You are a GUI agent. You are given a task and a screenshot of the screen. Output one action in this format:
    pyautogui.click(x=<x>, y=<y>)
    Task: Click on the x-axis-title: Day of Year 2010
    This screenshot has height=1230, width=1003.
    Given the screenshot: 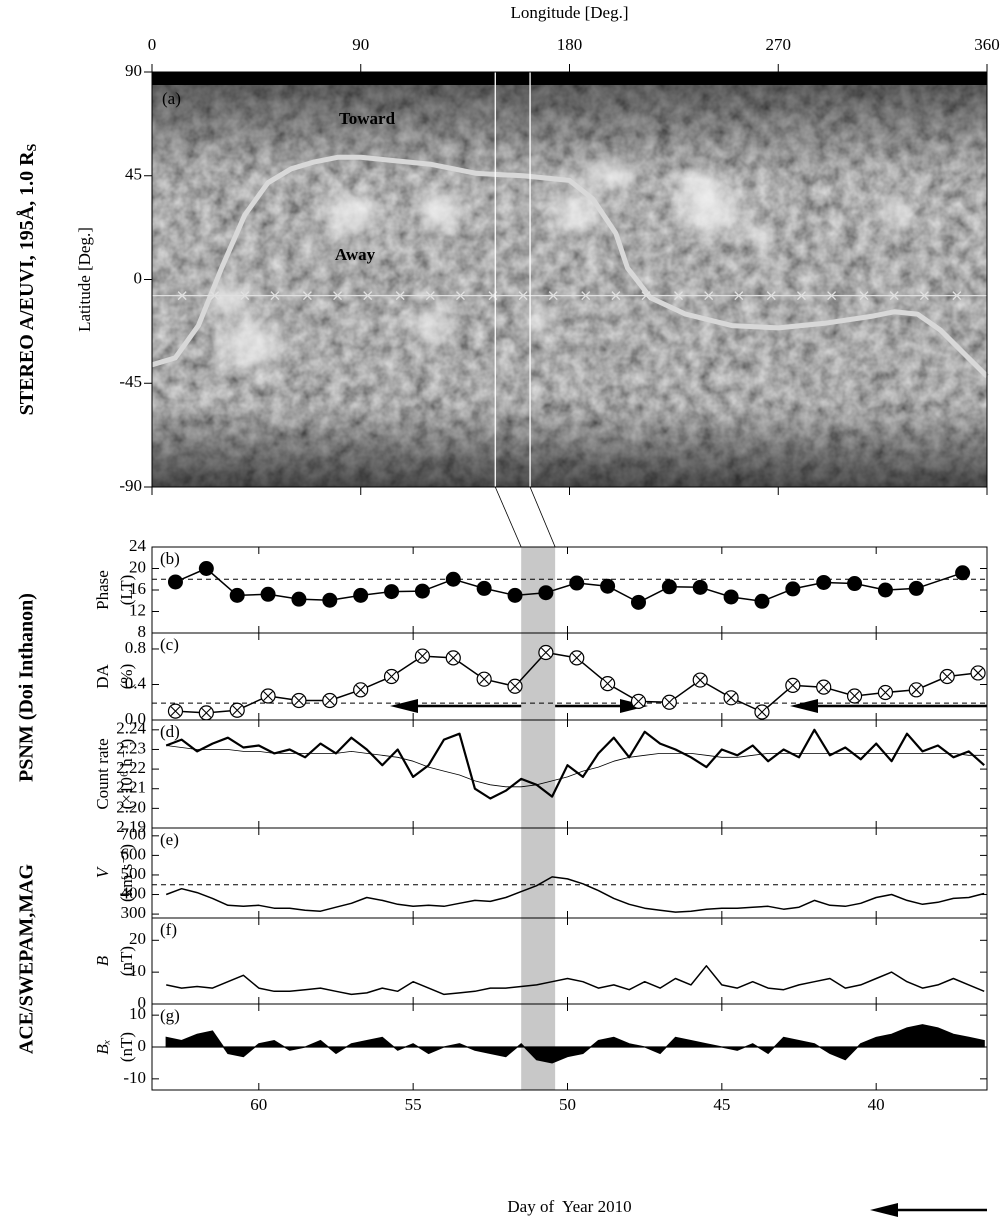 What is the action you would take?
    pyautogui.click(x=569, y=1206)
    